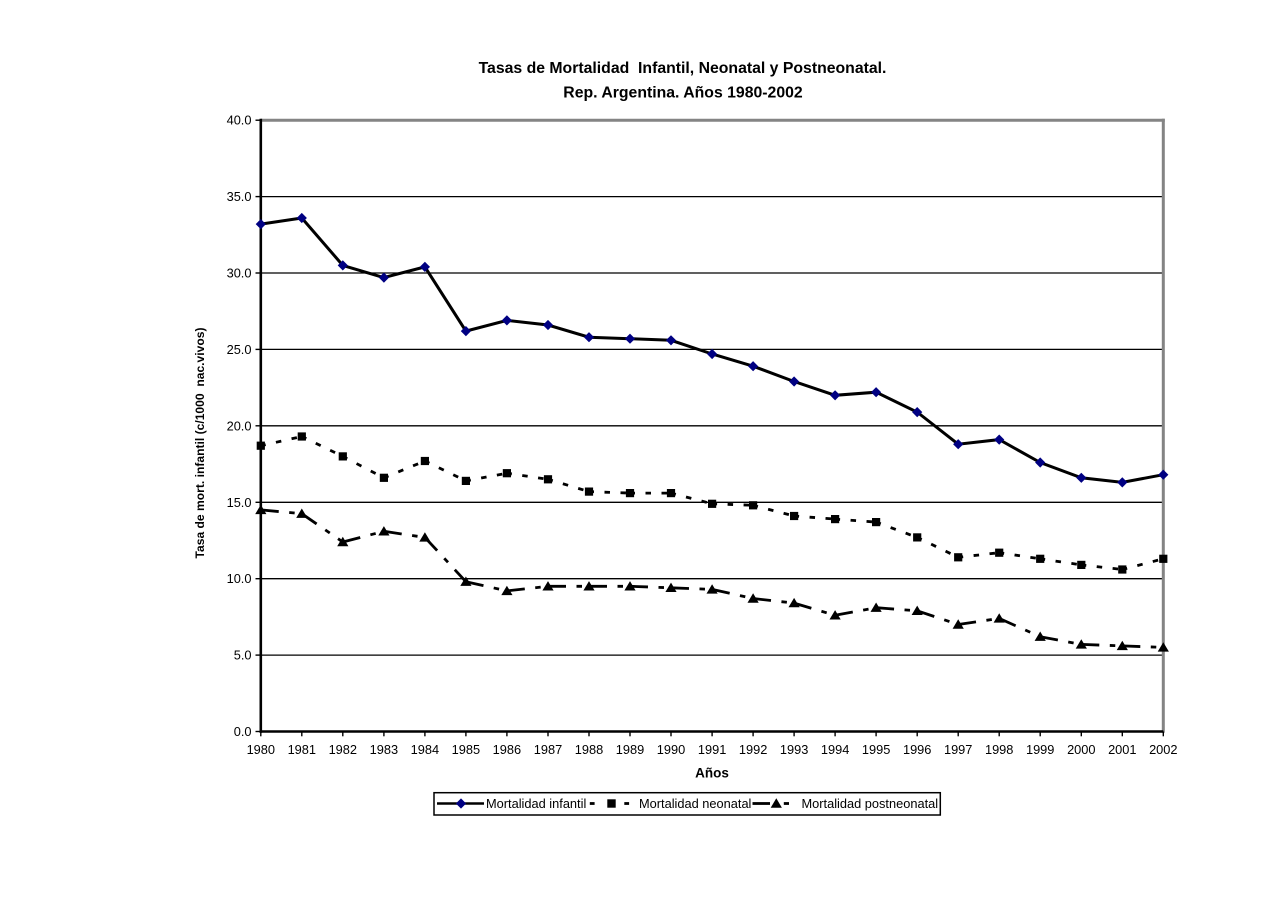 Image resolution: width=1280 pixels, height=905 pixels. I want to click on svg-text: Mortalidad neonatal, so click(695, 803).